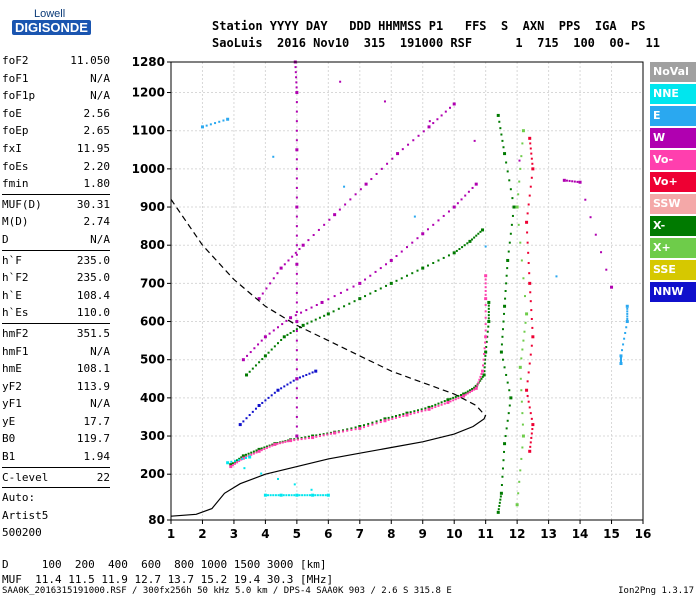  What do you see at coordinates (56, 478) in the screenshot?
I see `param-row: C-level 22` at bounding box center [56, 478].